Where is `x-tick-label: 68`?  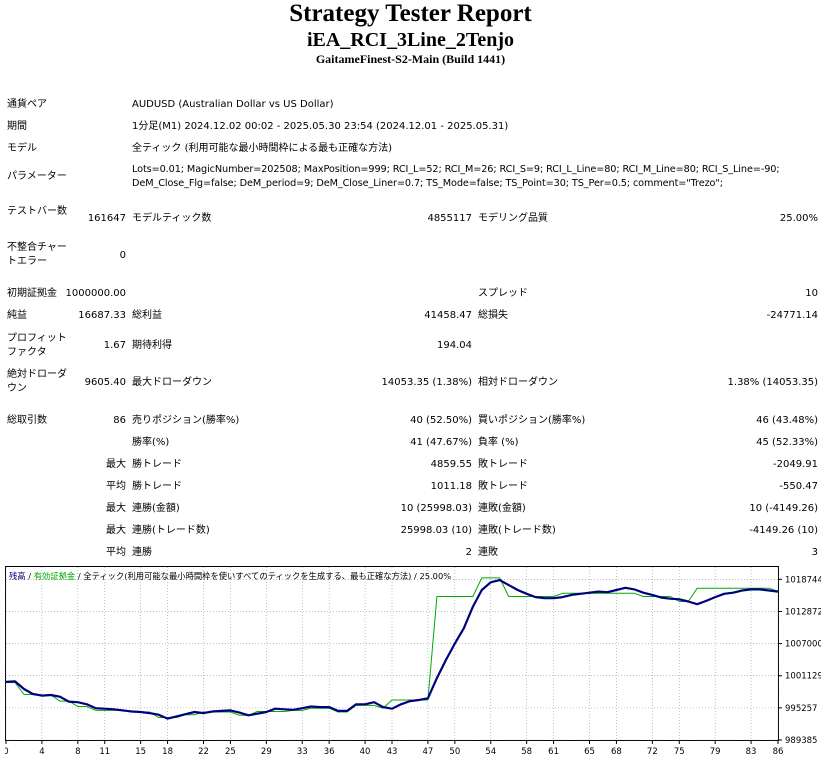 x-tick-label: 68 is located at coordinates (616, 752).